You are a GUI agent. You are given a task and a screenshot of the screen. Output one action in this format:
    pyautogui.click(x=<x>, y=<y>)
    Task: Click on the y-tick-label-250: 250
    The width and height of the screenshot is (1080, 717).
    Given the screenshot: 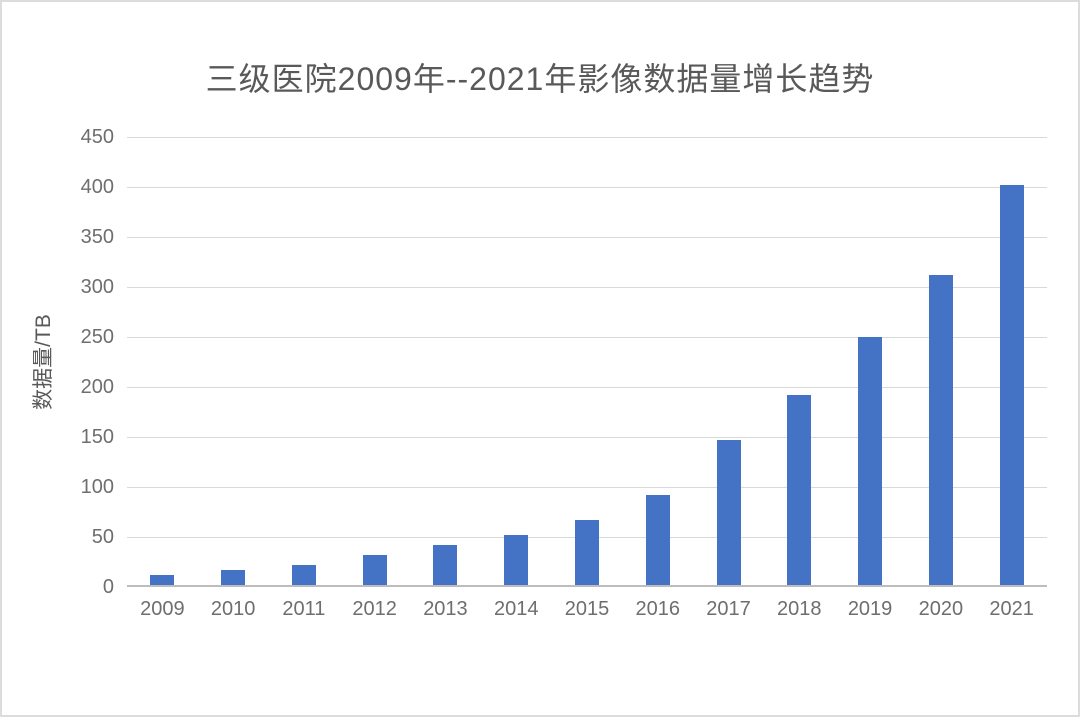 What is the action you would take?
    pyautogui.click(x=97, y=337)
    